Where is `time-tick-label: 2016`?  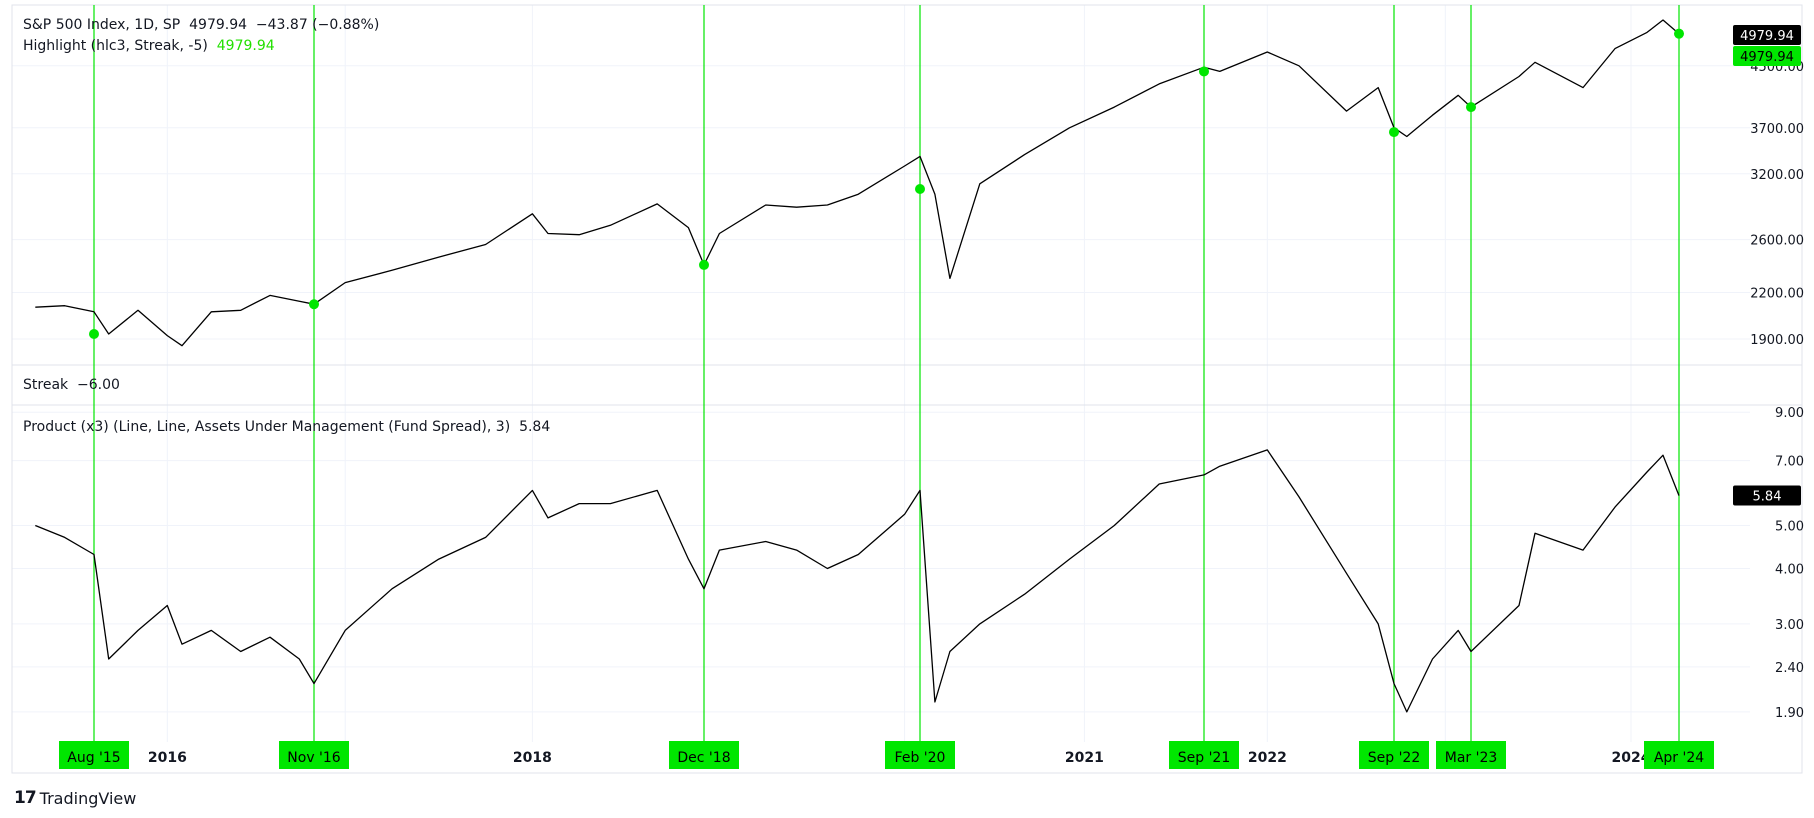 time-tick-label: 2016 is located at coordinates (167, 758).